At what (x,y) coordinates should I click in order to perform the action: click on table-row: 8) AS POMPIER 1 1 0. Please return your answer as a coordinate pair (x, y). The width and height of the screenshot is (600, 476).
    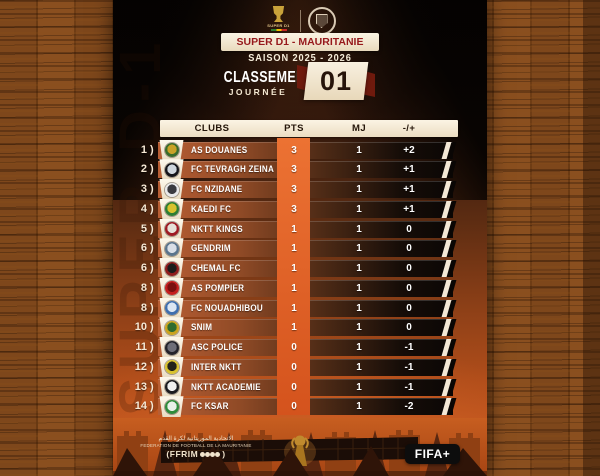
    Looking at the image, I should click on (300, 288).